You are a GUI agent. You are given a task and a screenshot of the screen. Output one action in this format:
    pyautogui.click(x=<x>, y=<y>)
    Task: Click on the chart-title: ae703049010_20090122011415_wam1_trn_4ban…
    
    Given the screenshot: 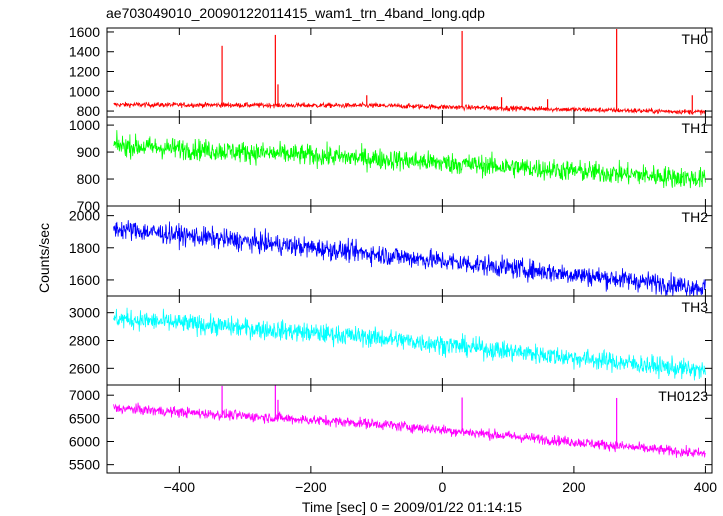 What is the action you would take?
    pyautogui.click(x=295, y=13)
    